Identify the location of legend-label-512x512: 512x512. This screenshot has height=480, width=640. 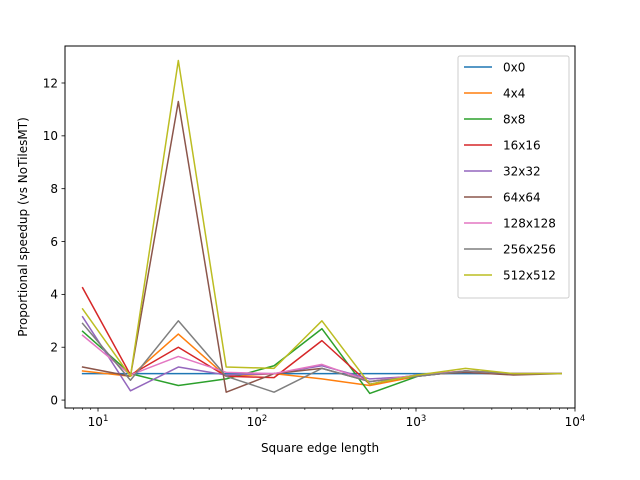
(529, 275).